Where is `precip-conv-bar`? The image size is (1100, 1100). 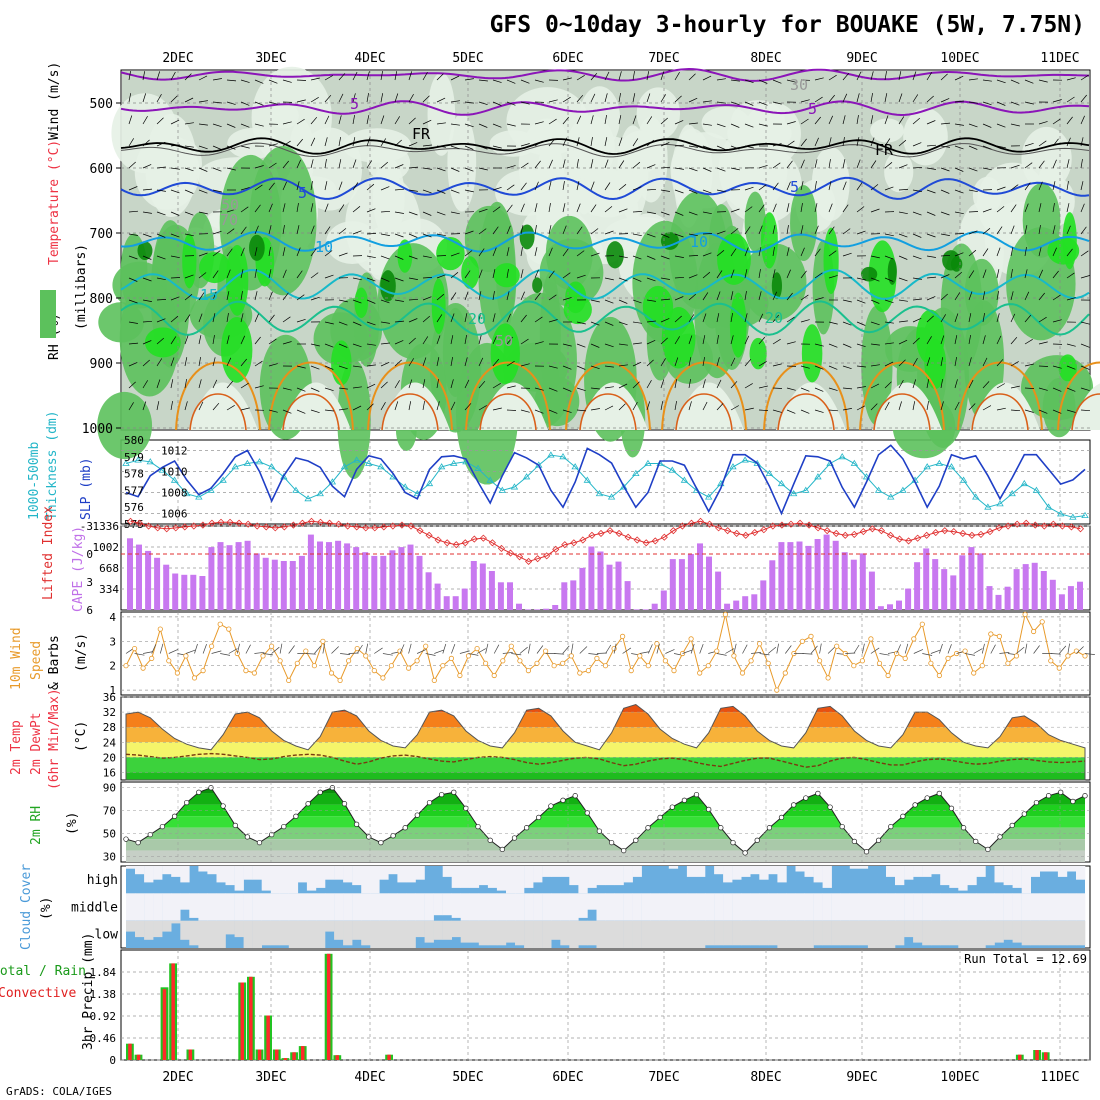 precip-conv-bar is located at coordinates (259, 1054).